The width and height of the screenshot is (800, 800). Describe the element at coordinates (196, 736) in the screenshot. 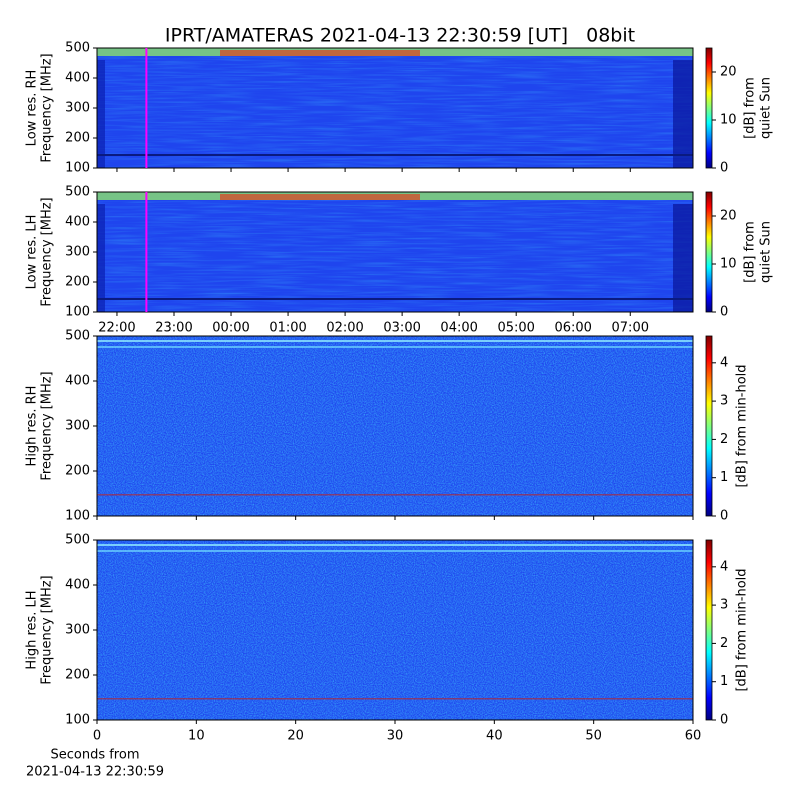

I see `x-tick-label: 10` at that location.